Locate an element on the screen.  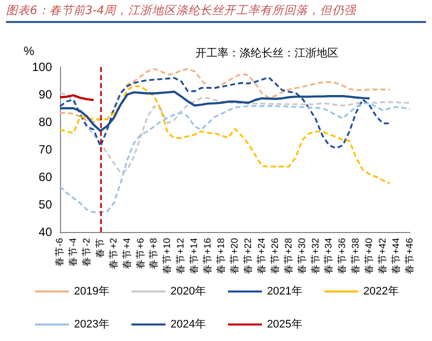
y-tick-label: 50 is located at coordinates (45, 205).